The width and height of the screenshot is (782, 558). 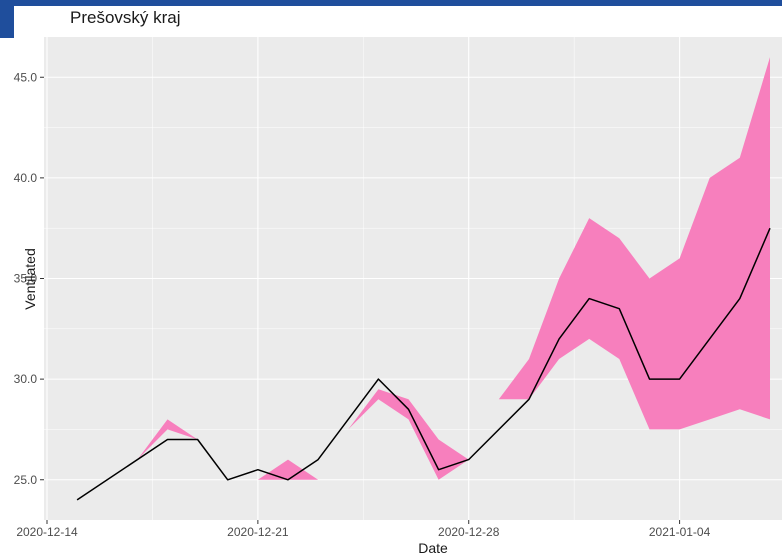 I want to click on y-tick-label: 30.0, so click(x=26, y=379).